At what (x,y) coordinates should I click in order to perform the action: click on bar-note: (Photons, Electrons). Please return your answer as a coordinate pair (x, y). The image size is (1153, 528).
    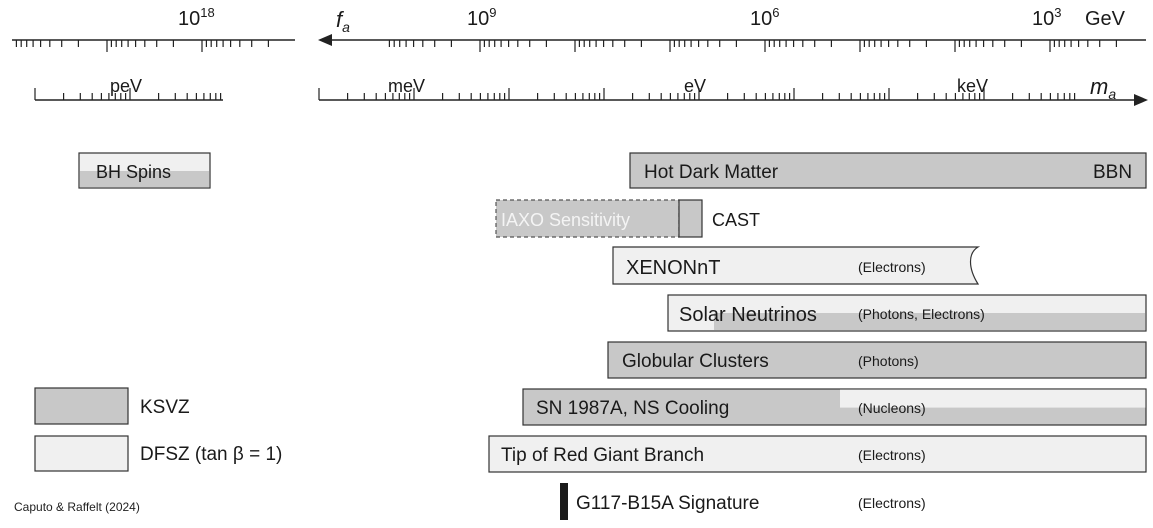
    Looking at the image, I should click on (921, 314).